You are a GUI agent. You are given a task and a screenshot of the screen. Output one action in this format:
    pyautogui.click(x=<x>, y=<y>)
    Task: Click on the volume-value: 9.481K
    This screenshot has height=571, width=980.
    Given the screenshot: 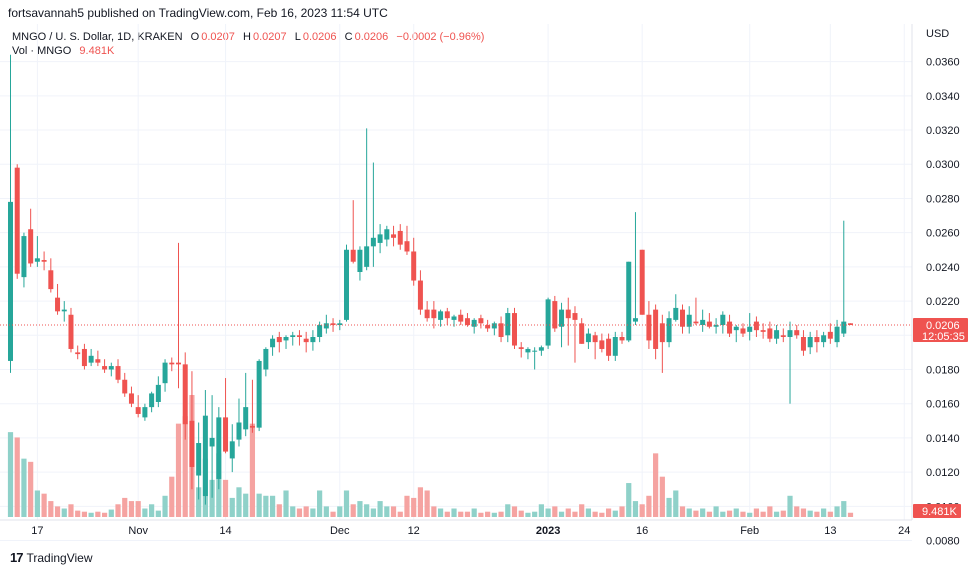 What is the action you would take?
    pyautogui.click(x=97, y=51)
    